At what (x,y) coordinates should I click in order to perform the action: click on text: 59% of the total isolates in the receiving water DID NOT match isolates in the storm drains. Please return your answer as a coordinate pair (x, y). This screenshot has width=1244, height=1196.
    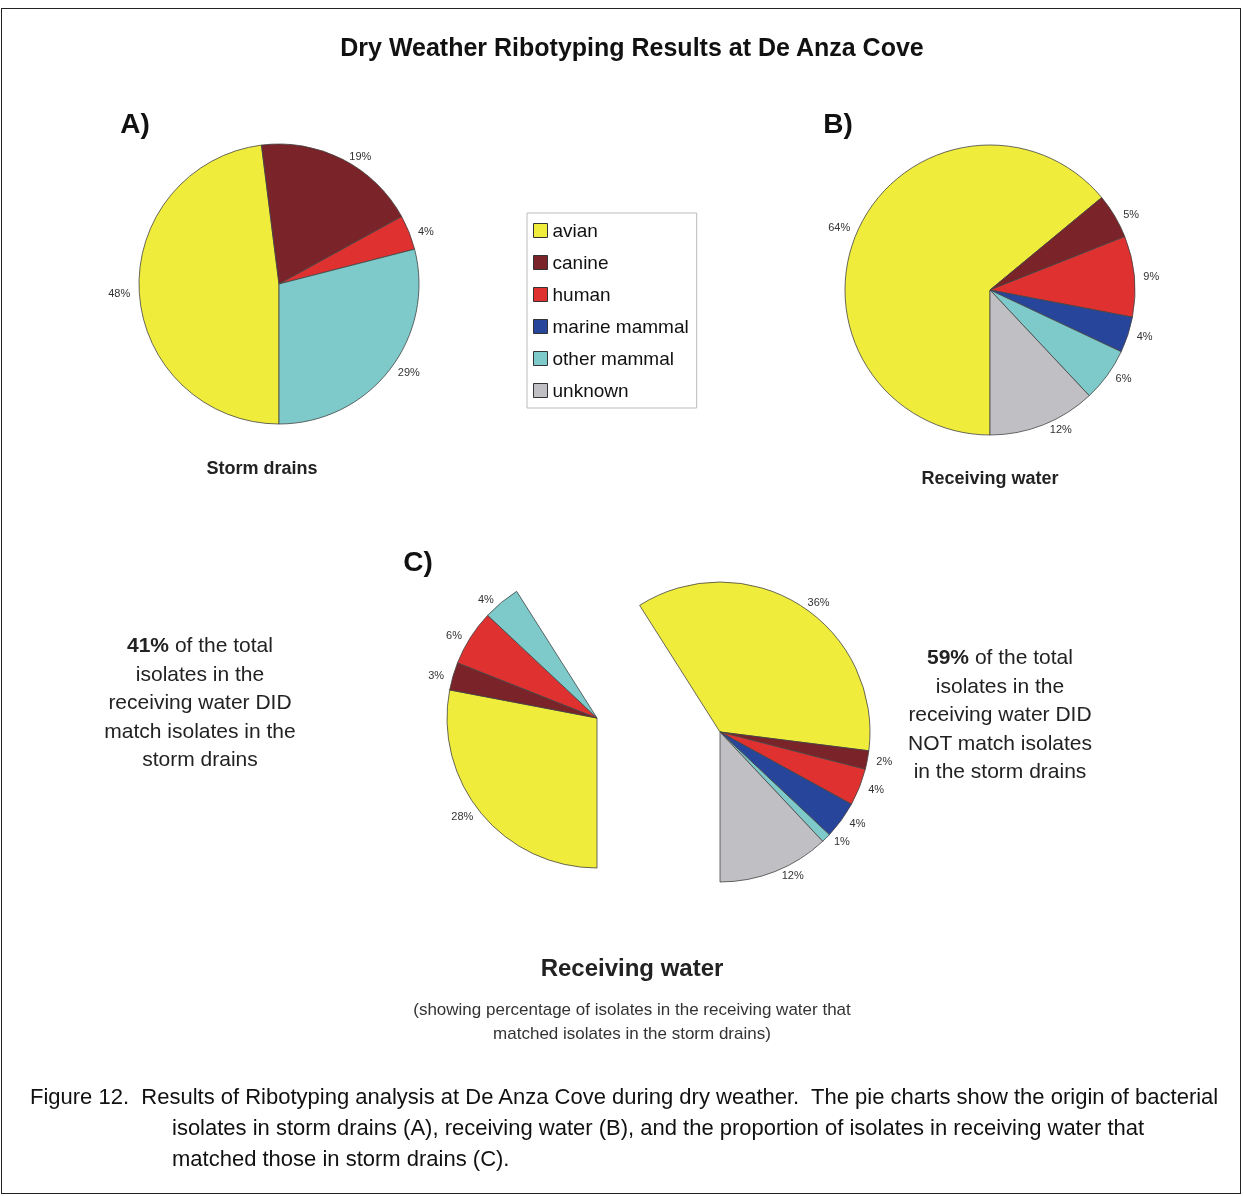
    Looking at the image, I should click on (1000, 713).